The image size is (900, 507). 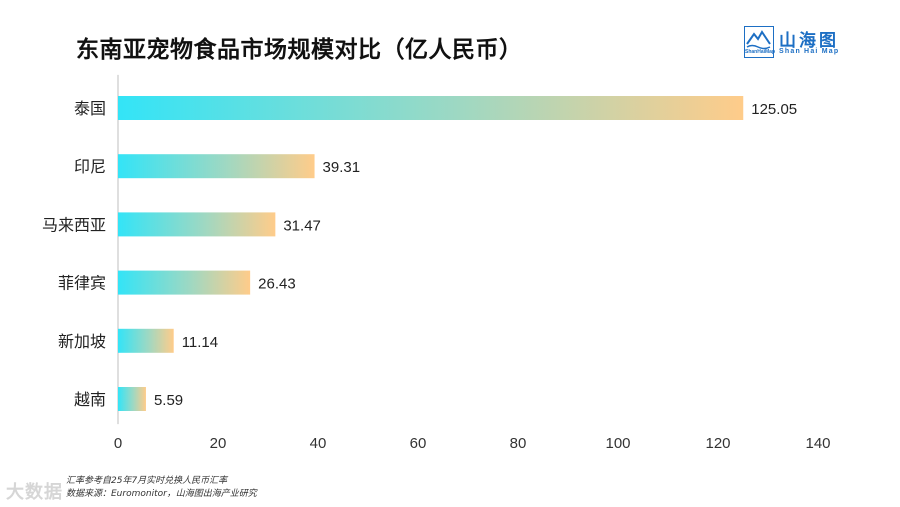 What do you see at coordinates (218, 443) in the screenshot?
I see `x-tick-label: 20` at bounding box center [218, 443].